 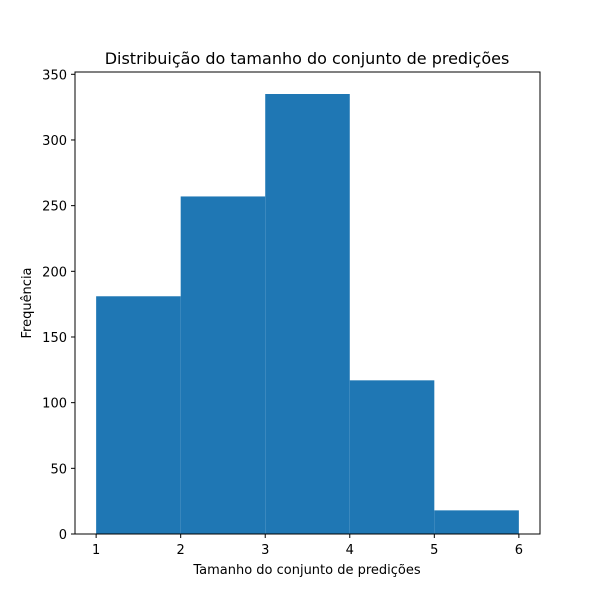 What do you see at coordinates (434, 550) in the screenshot?
I see `x-tick-label: 5` at bounding box center [434, 550].